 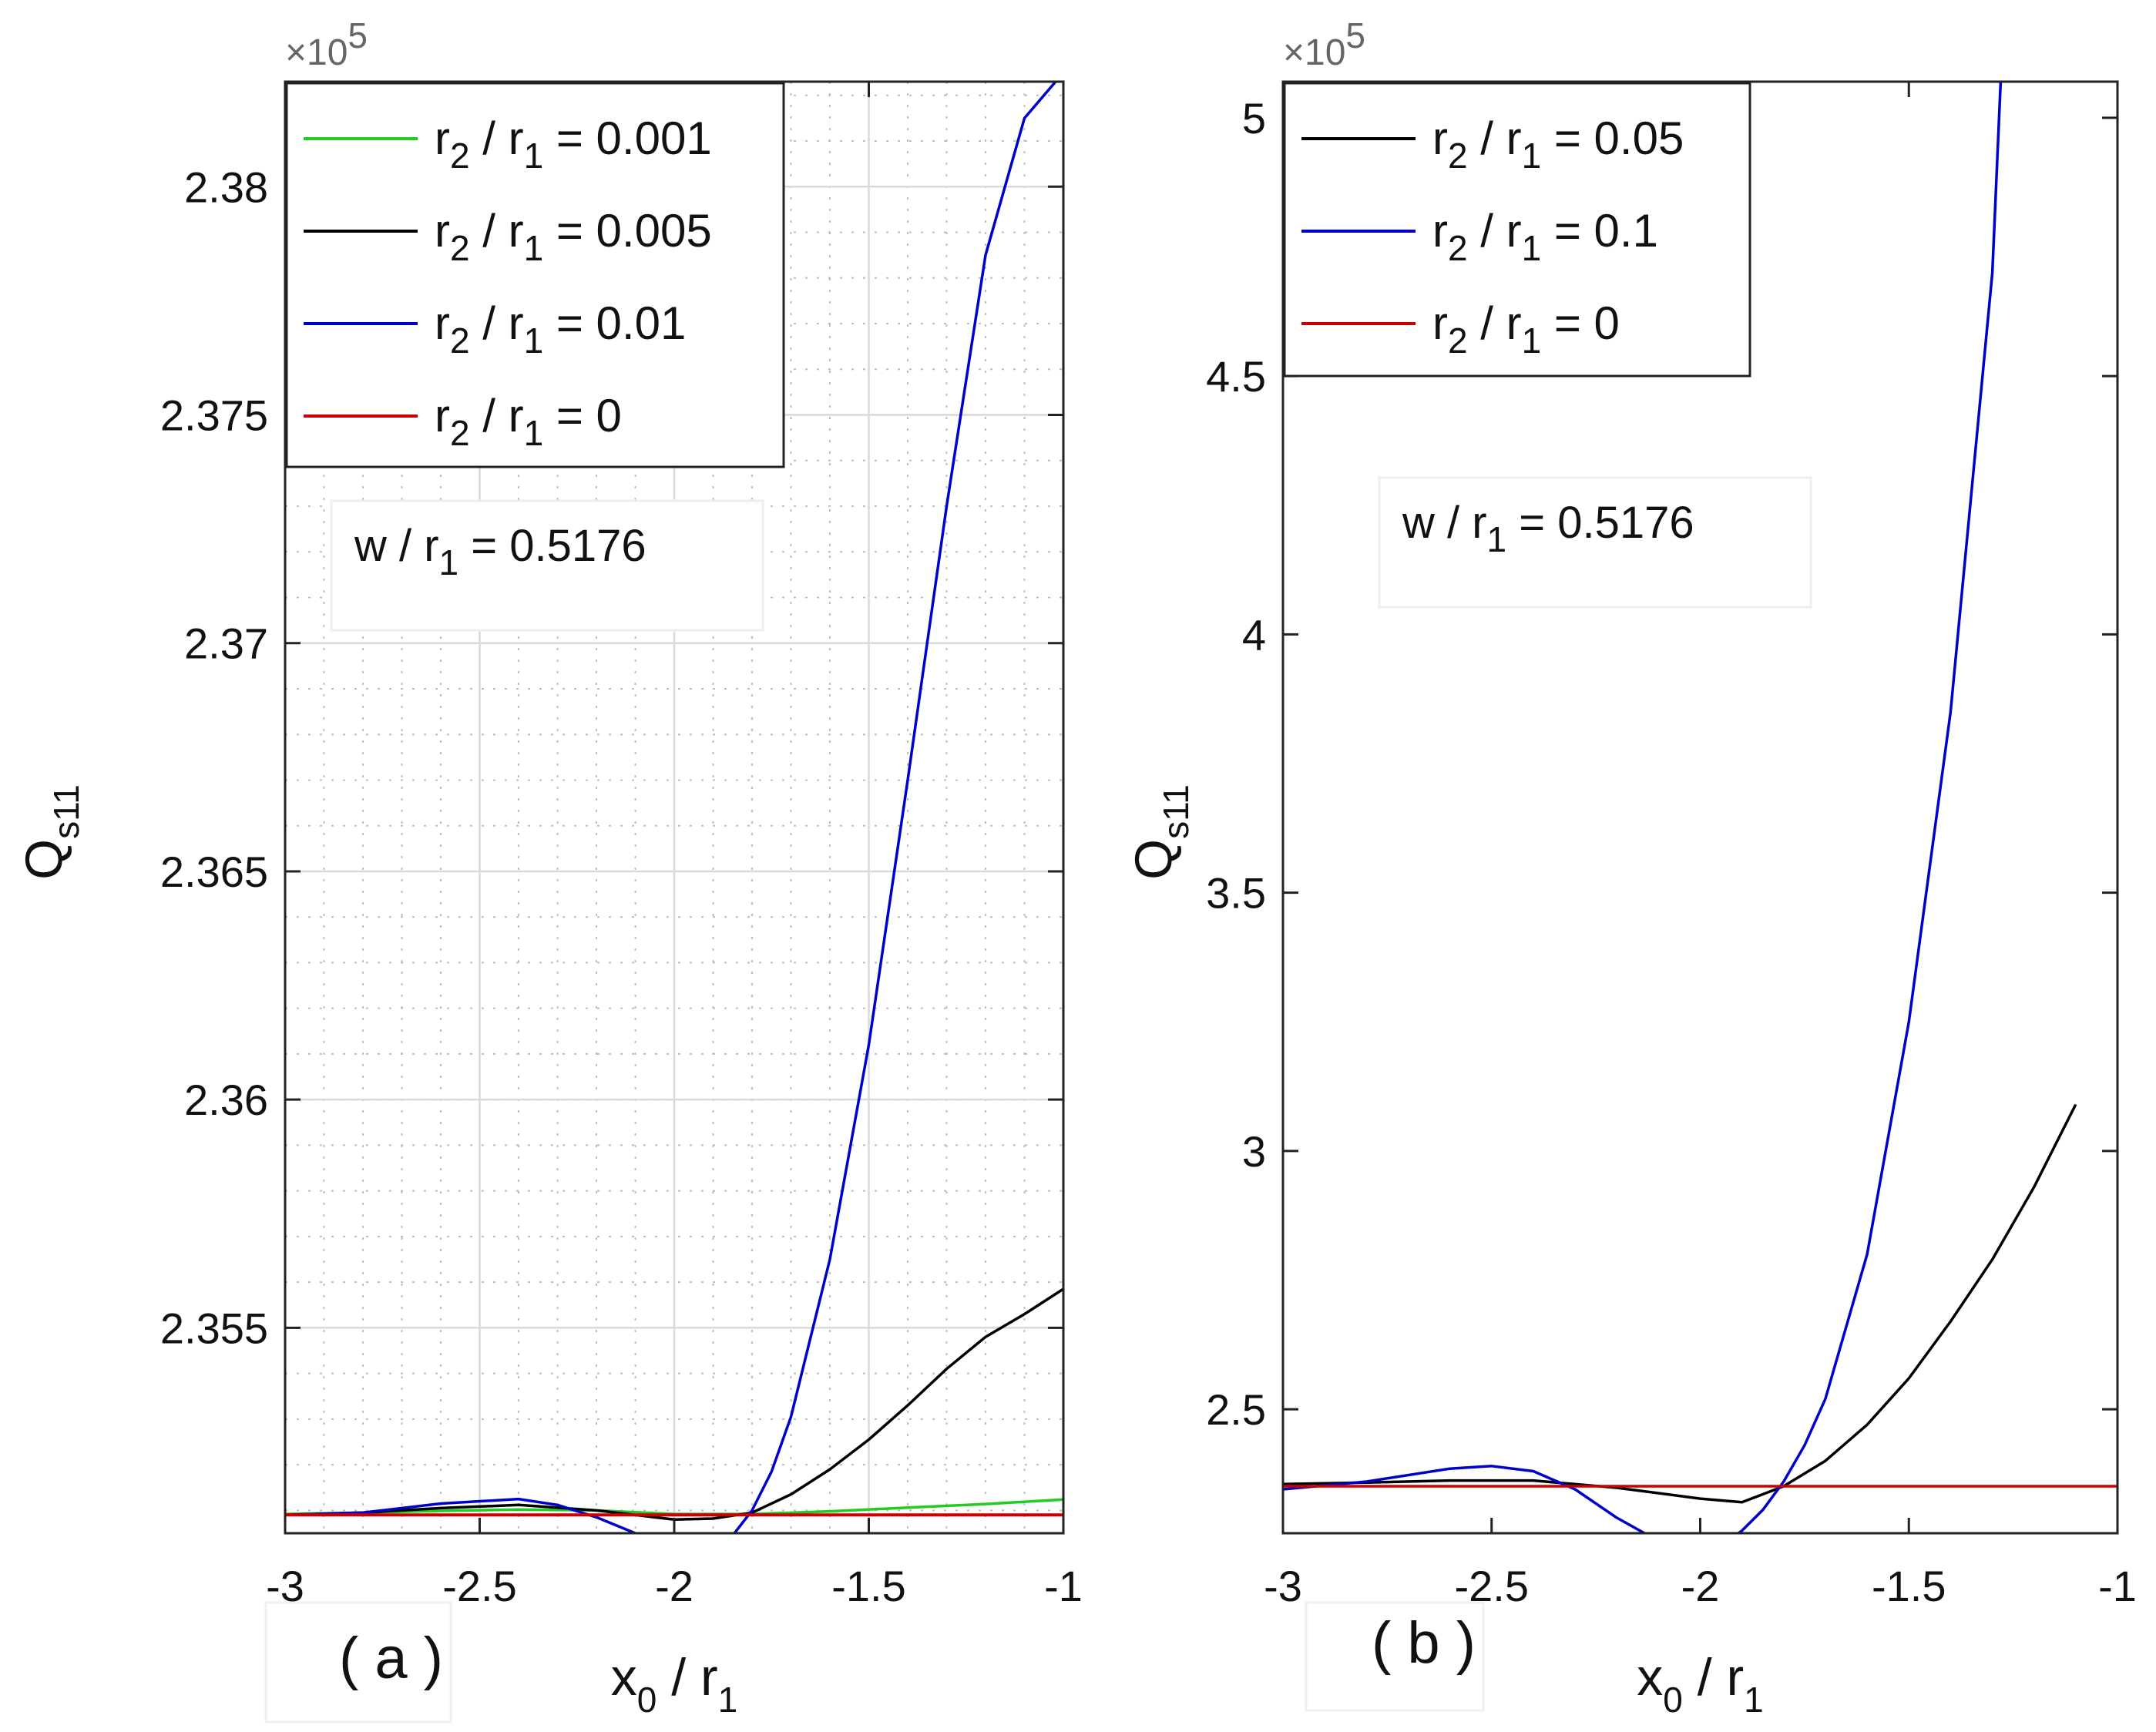 What do you see at coordinates (1254, 1151) in the screenshot?
I see `y-tick-label: 3` at bounding box center [1254, 1151].